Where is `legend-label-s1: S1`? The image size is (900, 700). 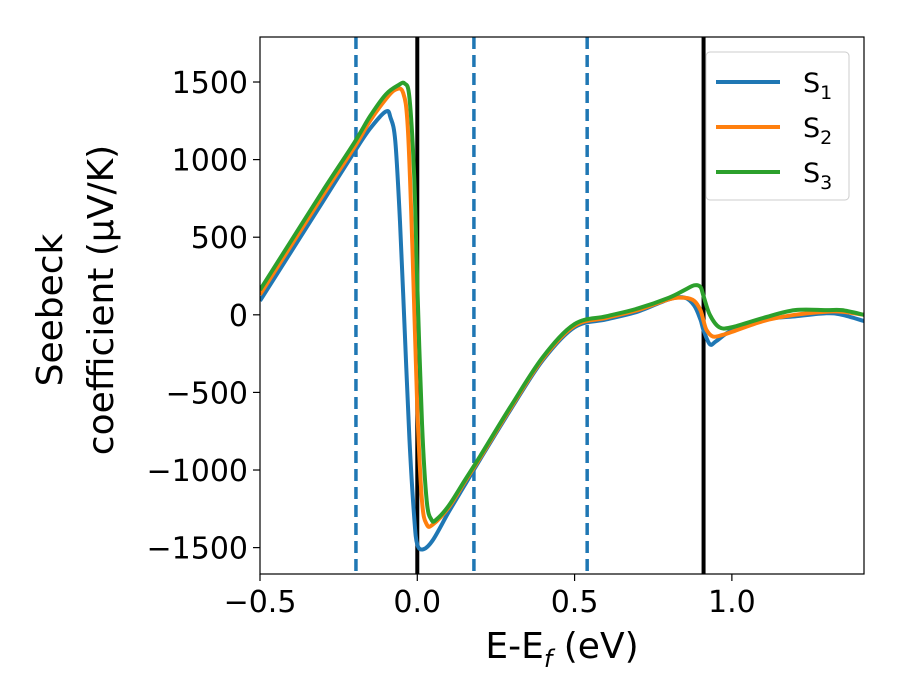 legend-label-s1: S1 is located at coordinates (817, 86).